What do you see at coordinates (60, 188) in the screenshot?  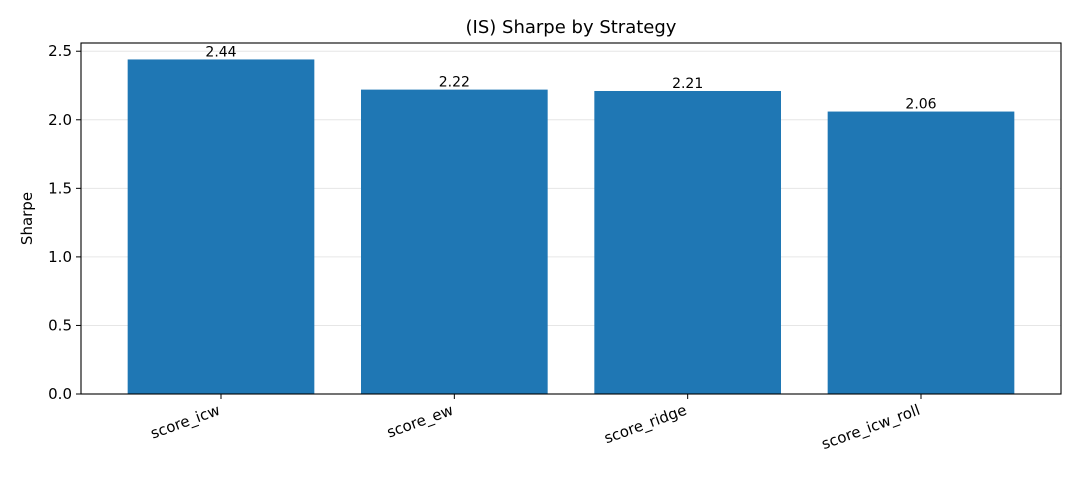 I see `y-tick-label: 1.5` at bounding box center [60, 188].